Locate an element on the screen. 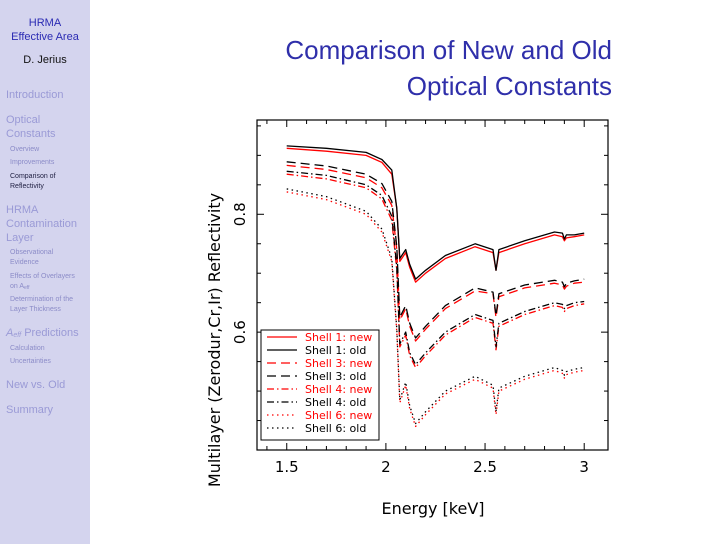 The height and width of the screenshot is (544, 726). aeff-subscript: eff is located at coordinates (17, 335).